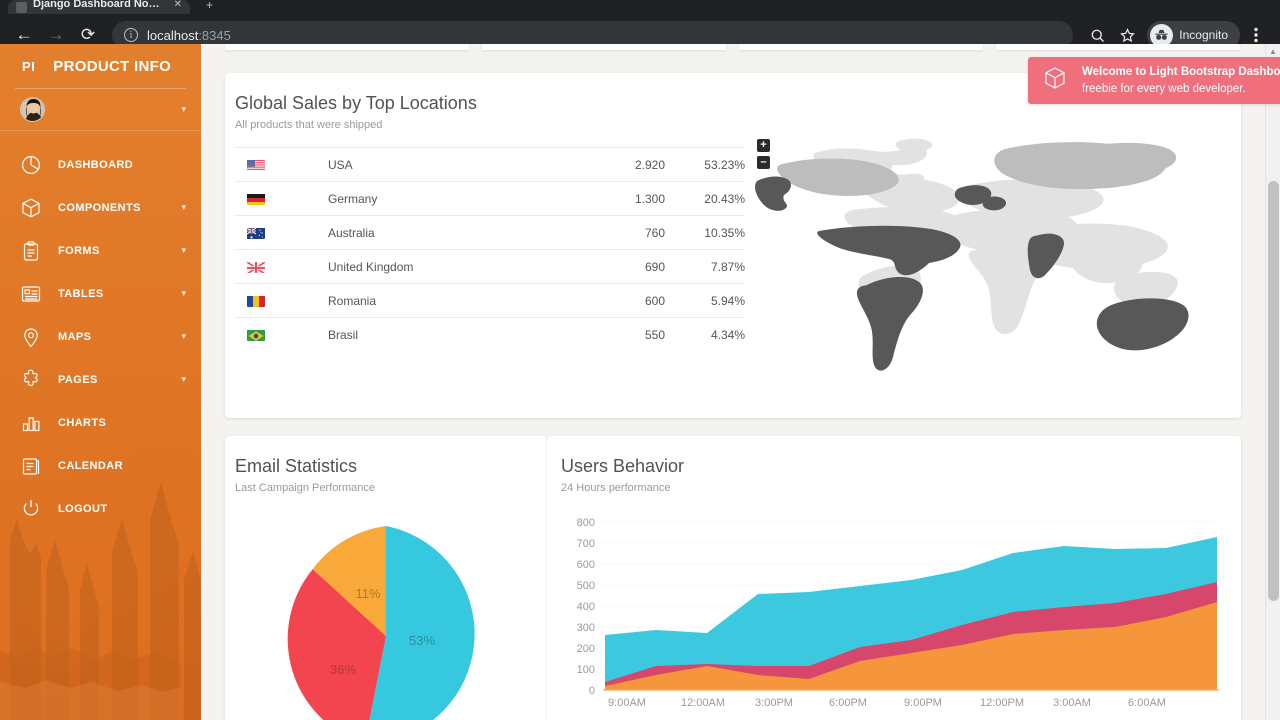  Describe the element at coordinates (309, 125) in the screenshot. I see `card-subtitle: All products that were shipped` at that location.